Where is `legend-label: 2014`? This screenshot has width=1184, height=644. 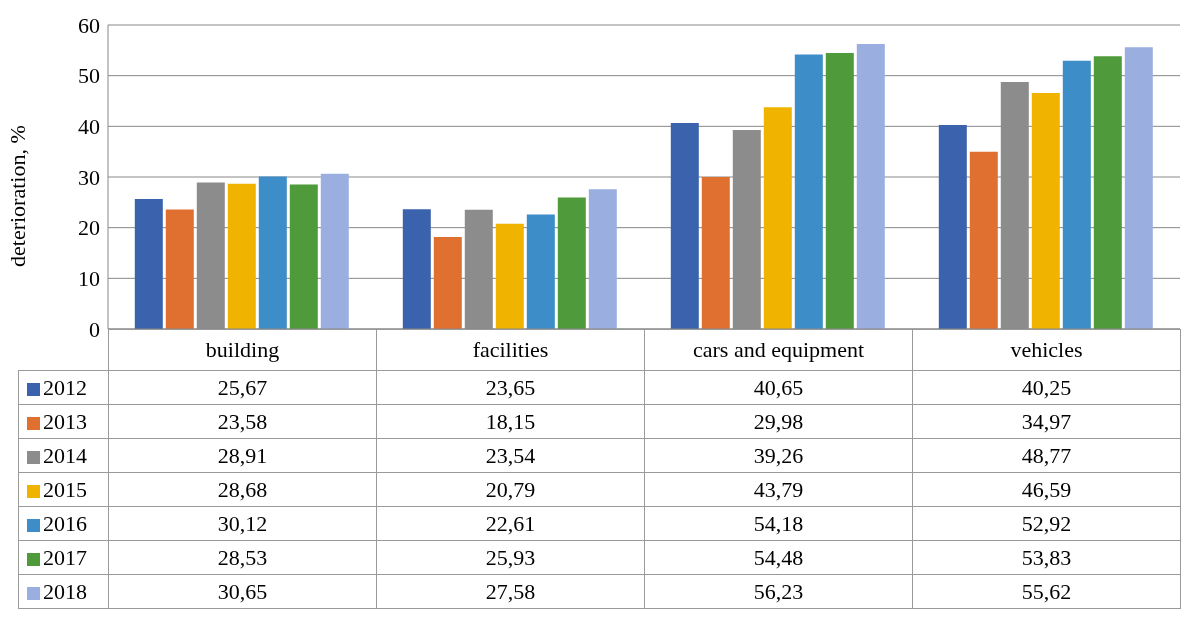
legend-label: 2014 is located at coordinates (65, 455).